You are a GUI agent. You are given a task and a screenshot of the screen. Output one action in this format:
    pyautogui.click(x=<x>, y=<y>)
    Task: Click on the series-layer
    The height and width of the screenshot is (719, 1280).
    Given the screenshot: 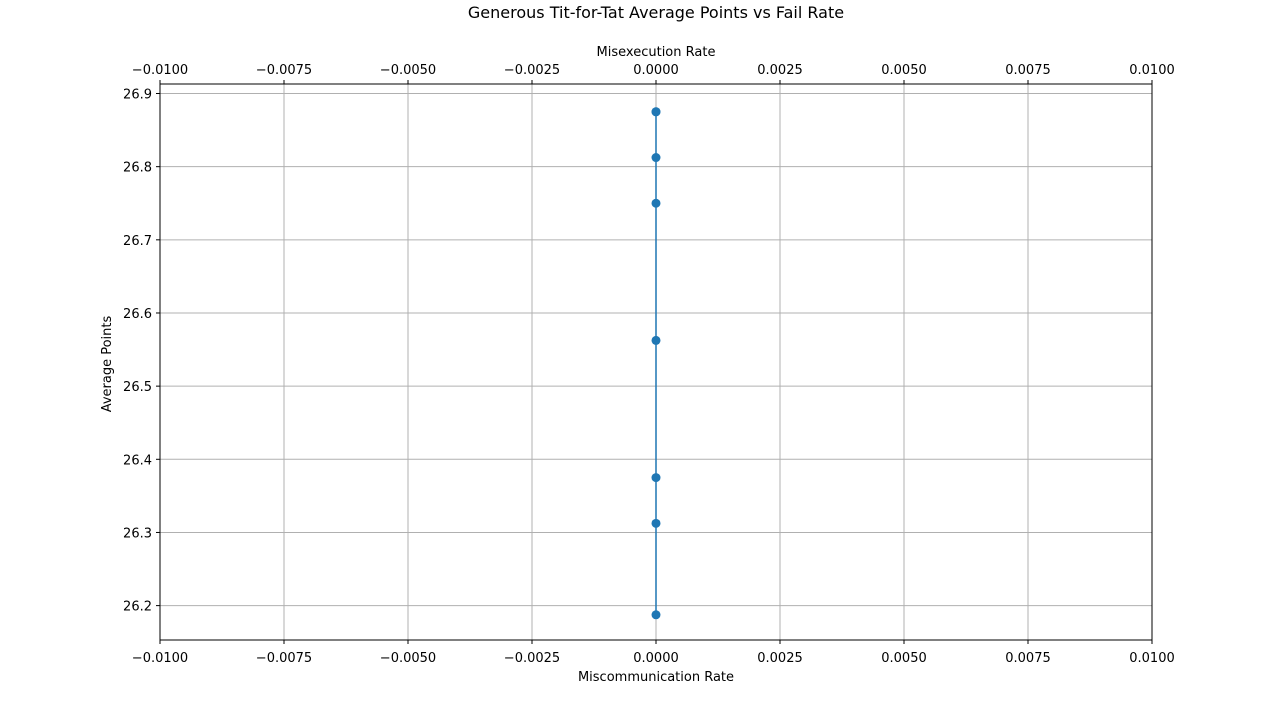 What is the action you would take?
    pyautogui.click(x=656, y=363)
    